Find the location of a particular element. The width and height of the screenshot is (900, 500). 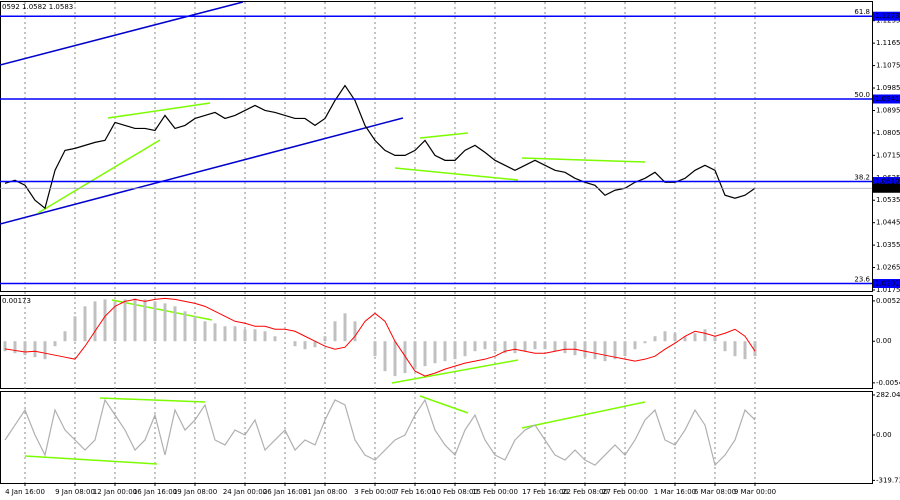

x-tick-label: 17 Feb 16:00 is located at coordinates (545, 492).